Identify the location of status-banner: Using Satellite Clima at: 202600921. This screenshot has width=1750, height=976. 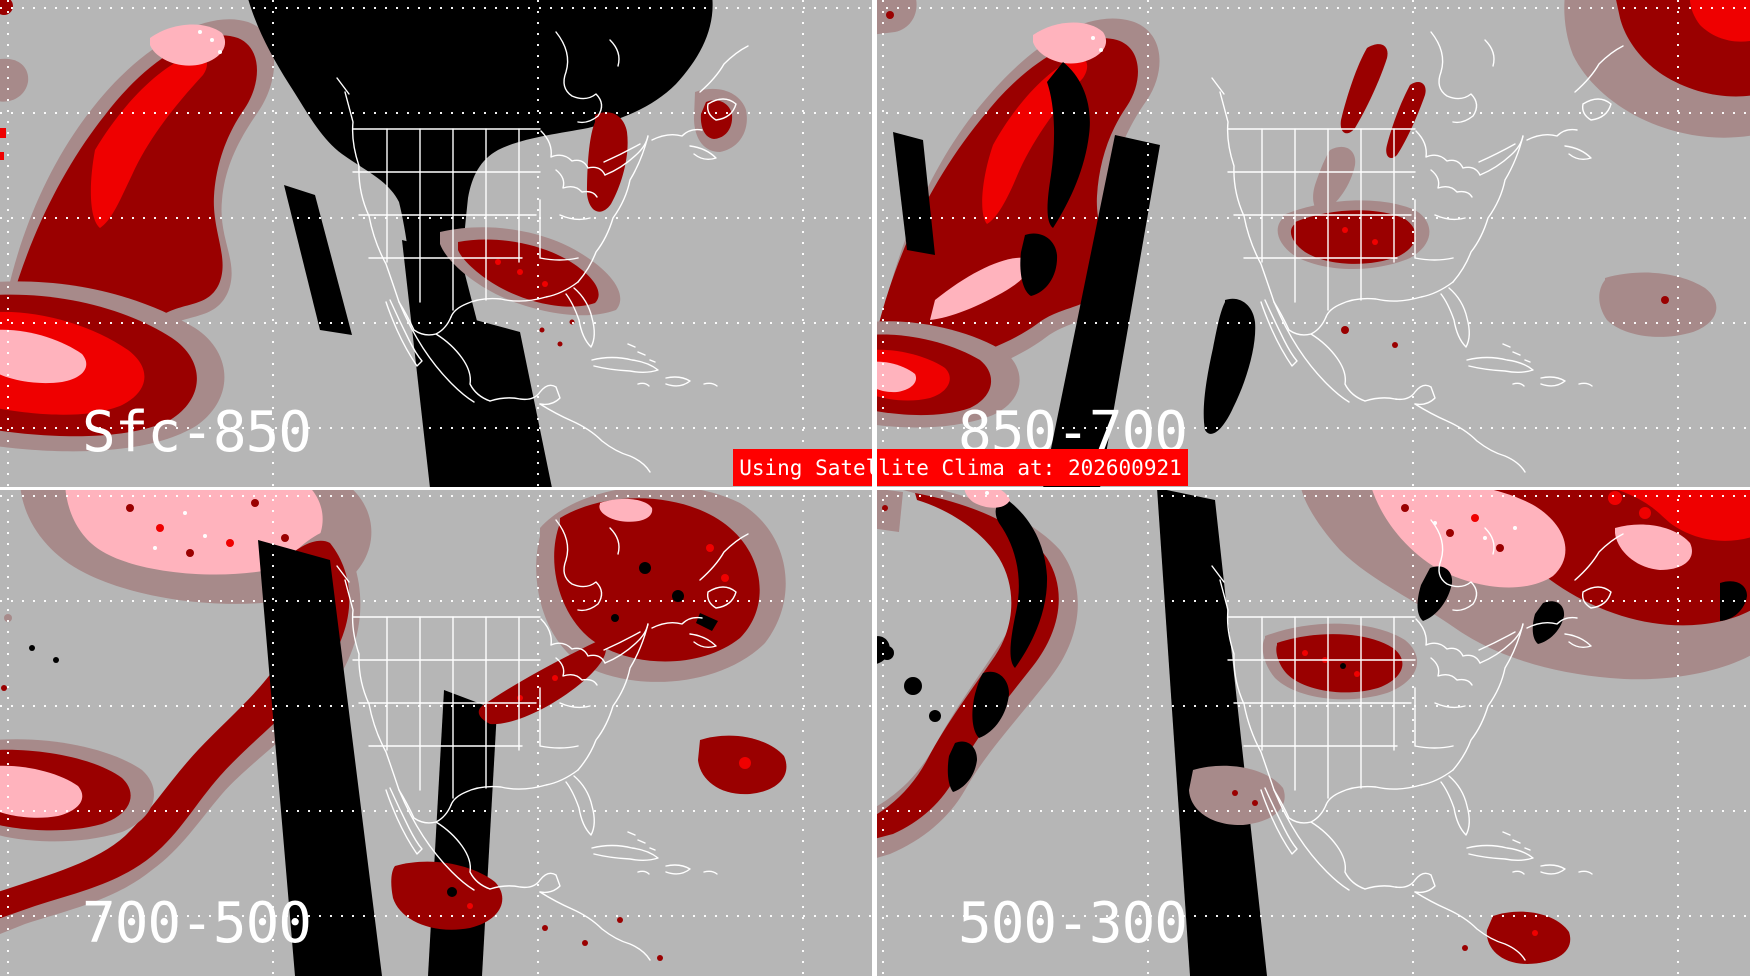
(960, 467).